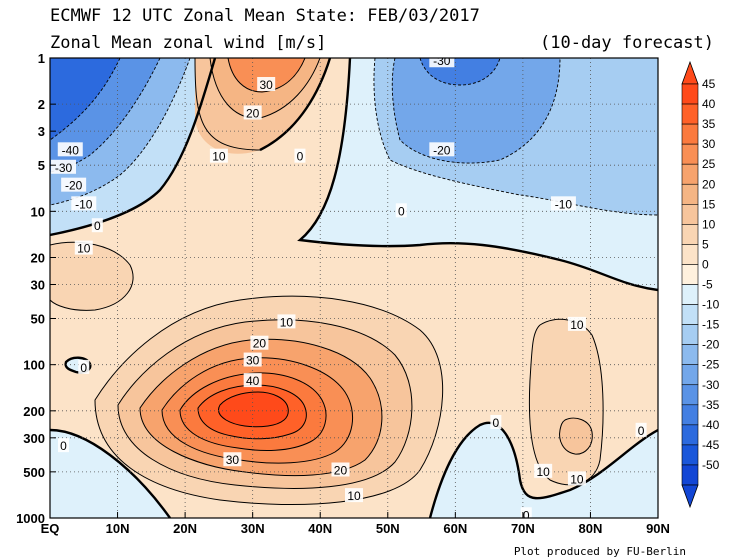 This screenshot has height=560, width=734. Describe the element at coordinates (711, 425) in the screenshot. I see `colorbar-label: -40` at that location.